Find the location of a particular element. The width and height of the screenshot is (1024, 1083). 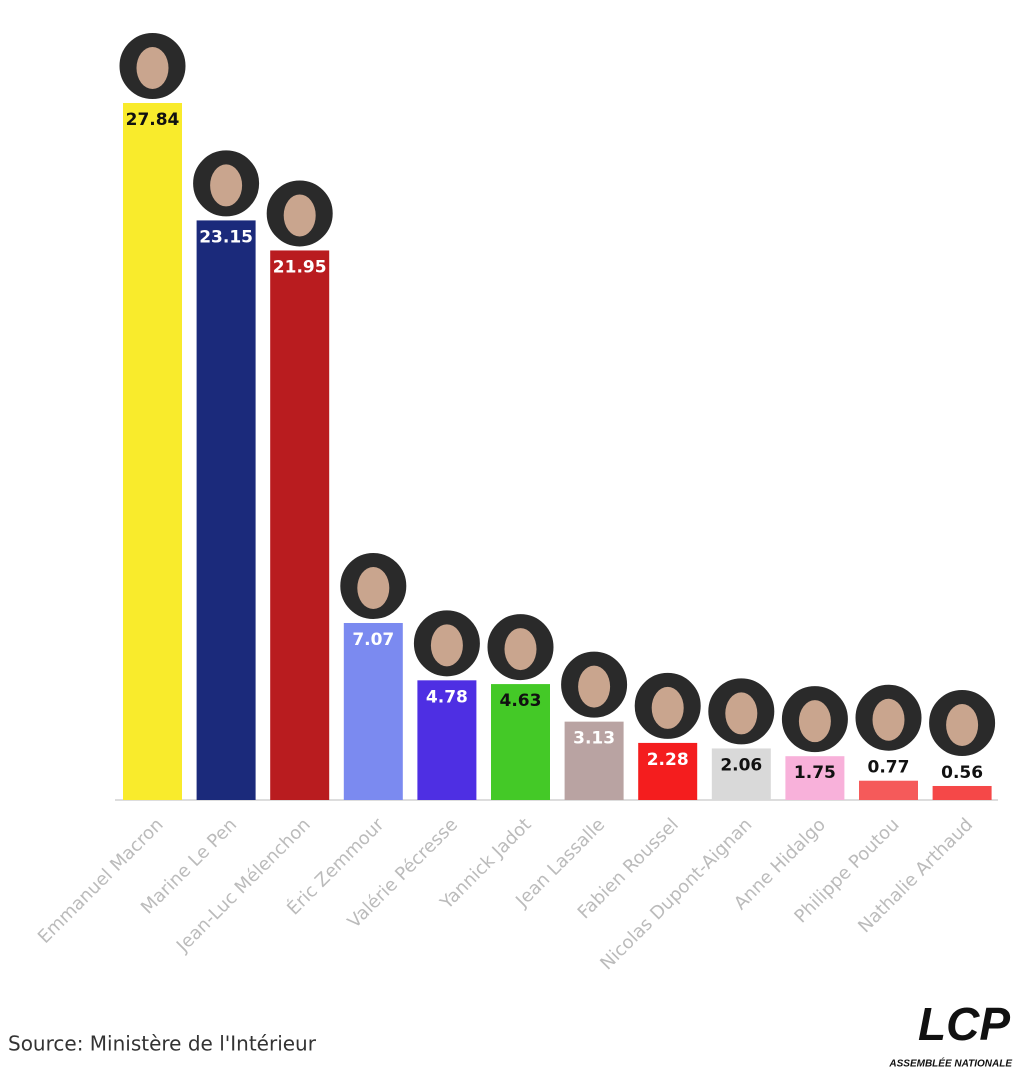

value-label: 4.63 is located at coordinates (521, 701).